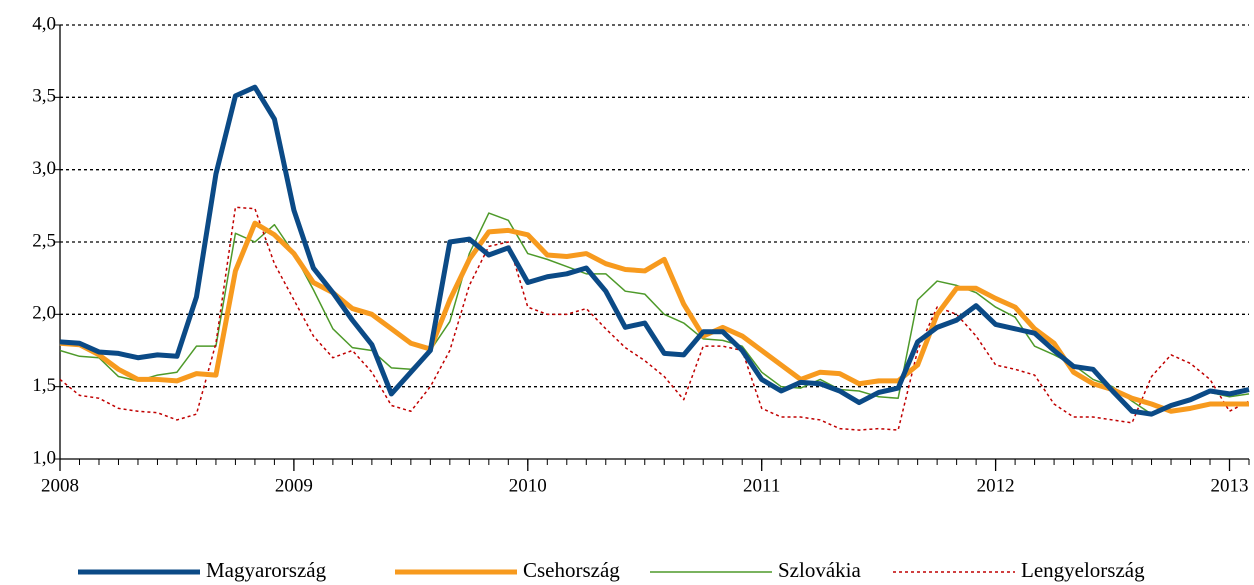  Describe the element at coordinates (60, 485) in the screenshot. I see `x-tick-label: 2008` at that location.